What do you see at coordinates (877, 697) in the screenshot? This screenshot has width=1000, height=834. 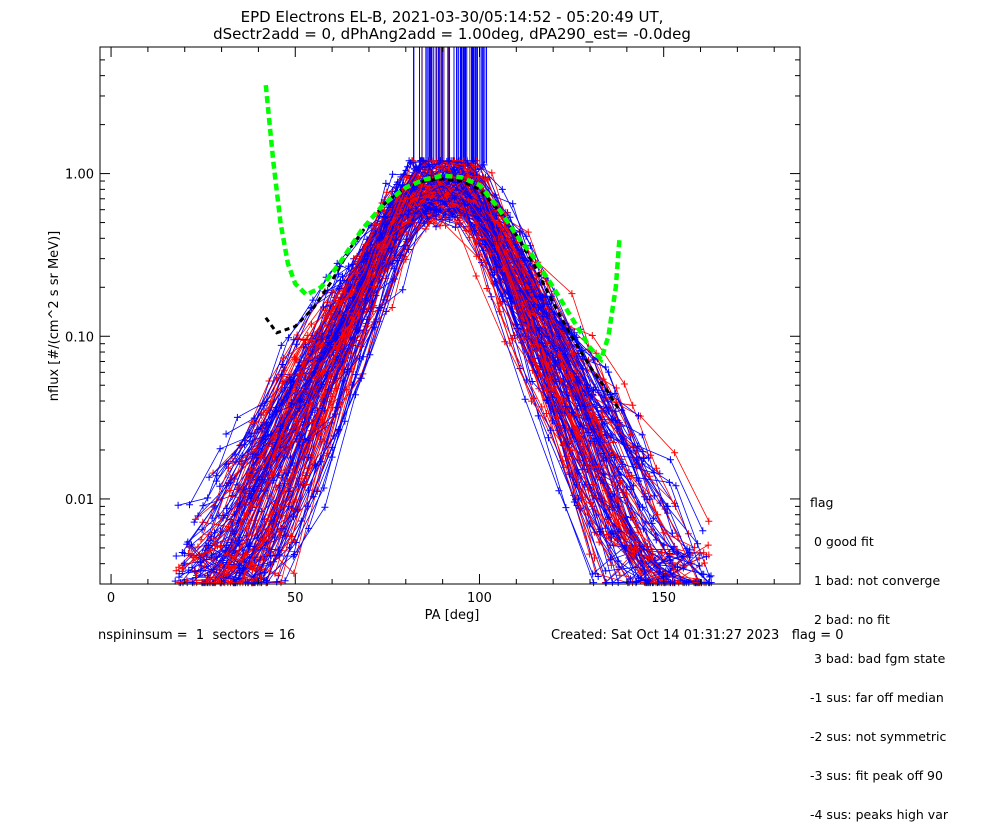 I see `legend-item: -1 sus: far off median` at bounding box center [877, 697].